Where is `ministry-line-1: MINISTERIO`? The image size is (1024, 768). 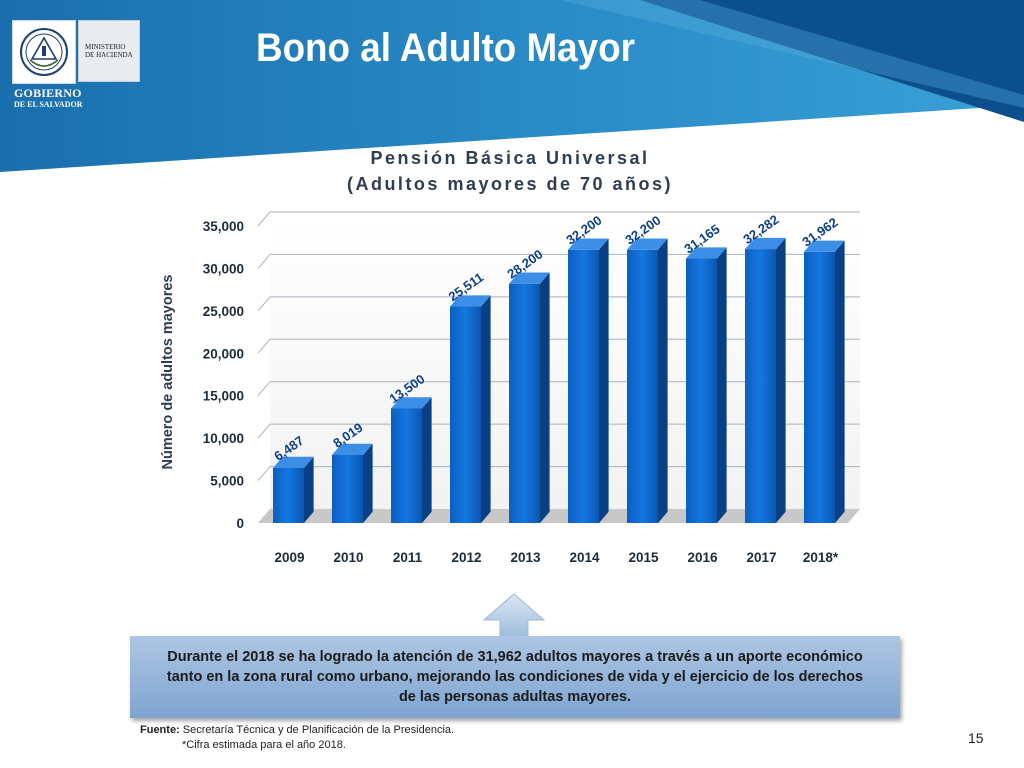 ministry-line-1: MINISTERIO is located at coordinates (105, 47).